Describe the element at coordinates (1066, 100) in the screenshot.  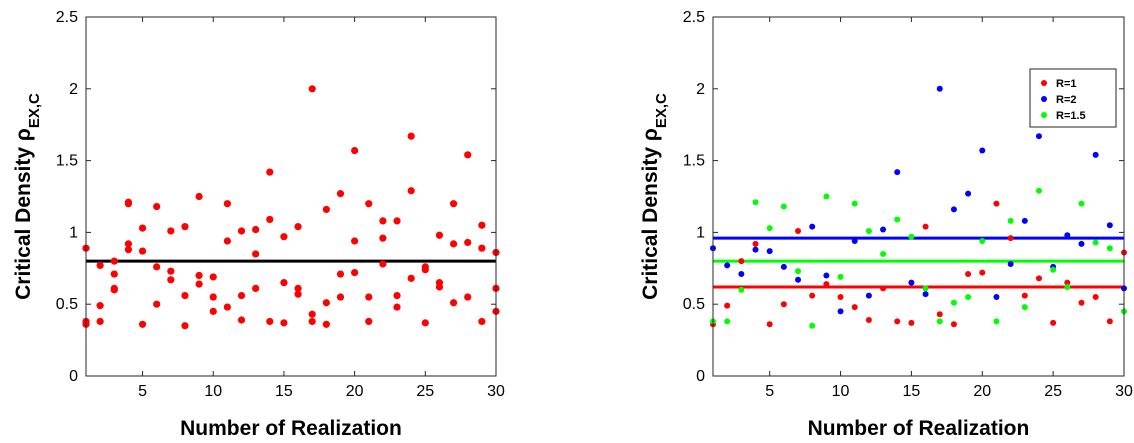
I see `legend-label: R=2` at that location.